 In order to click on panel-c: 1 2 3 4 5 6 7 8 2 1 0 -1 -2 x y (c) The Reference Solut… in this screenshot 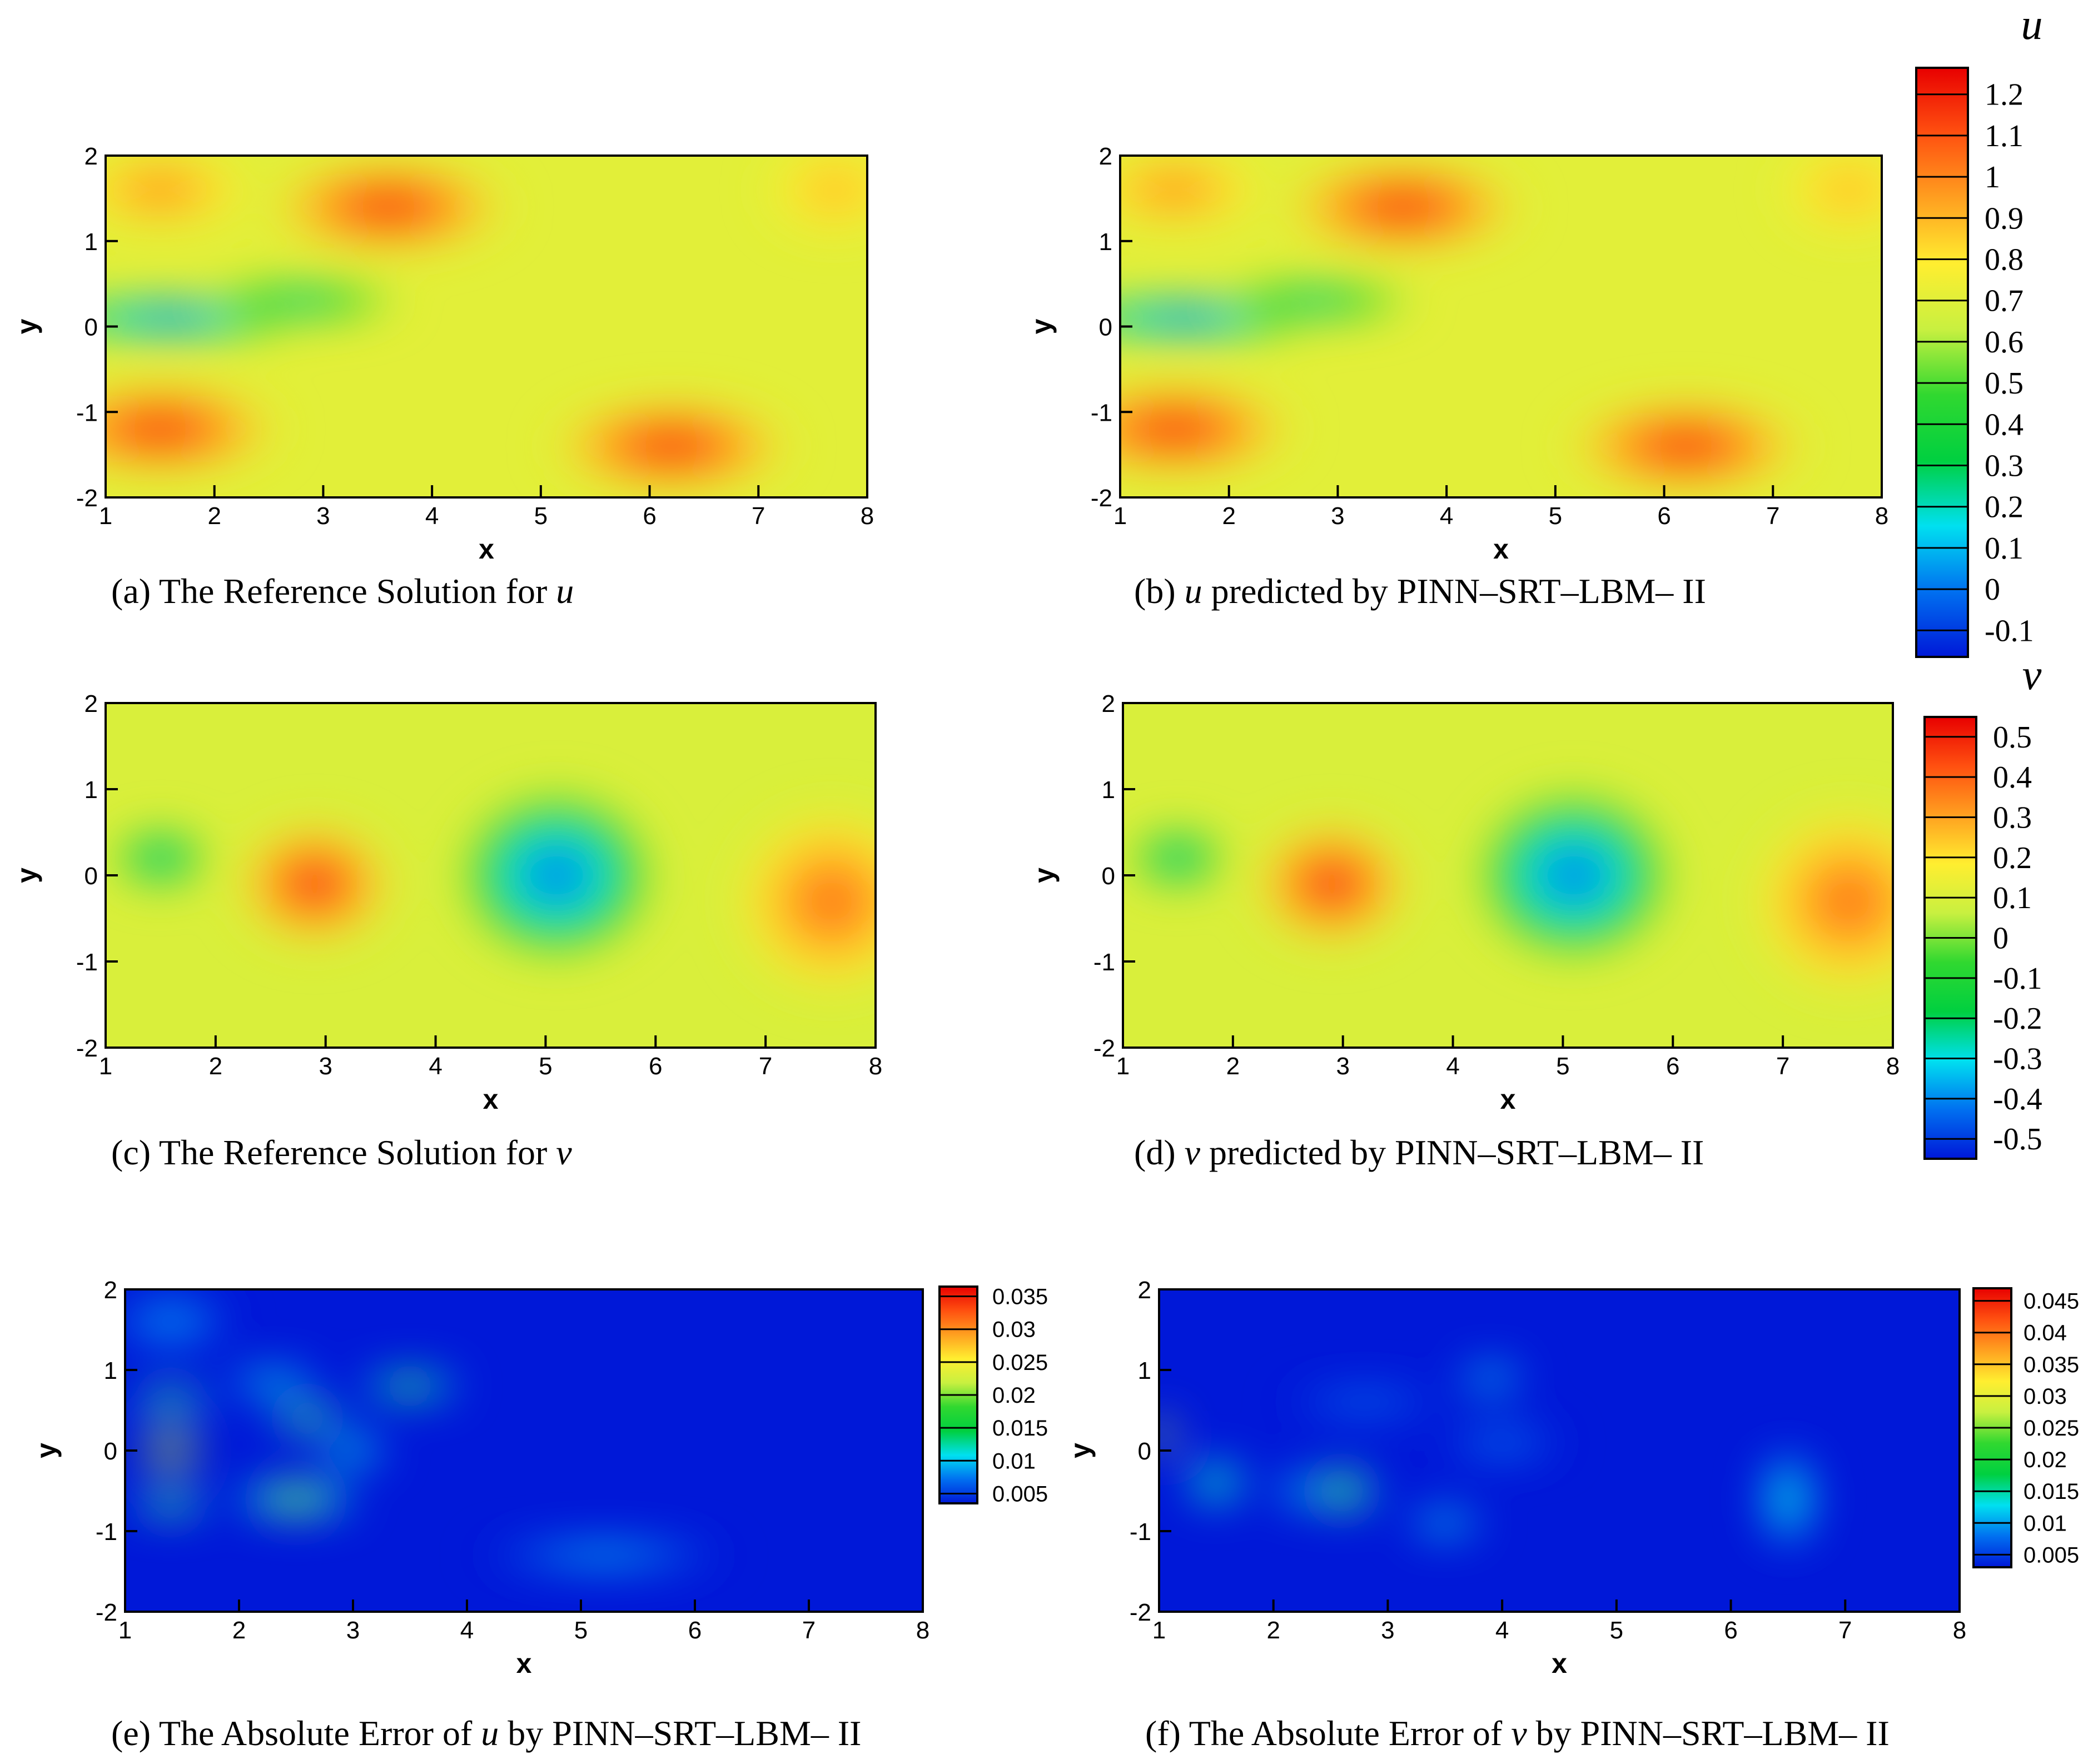, I will do `click(446, 931)`.